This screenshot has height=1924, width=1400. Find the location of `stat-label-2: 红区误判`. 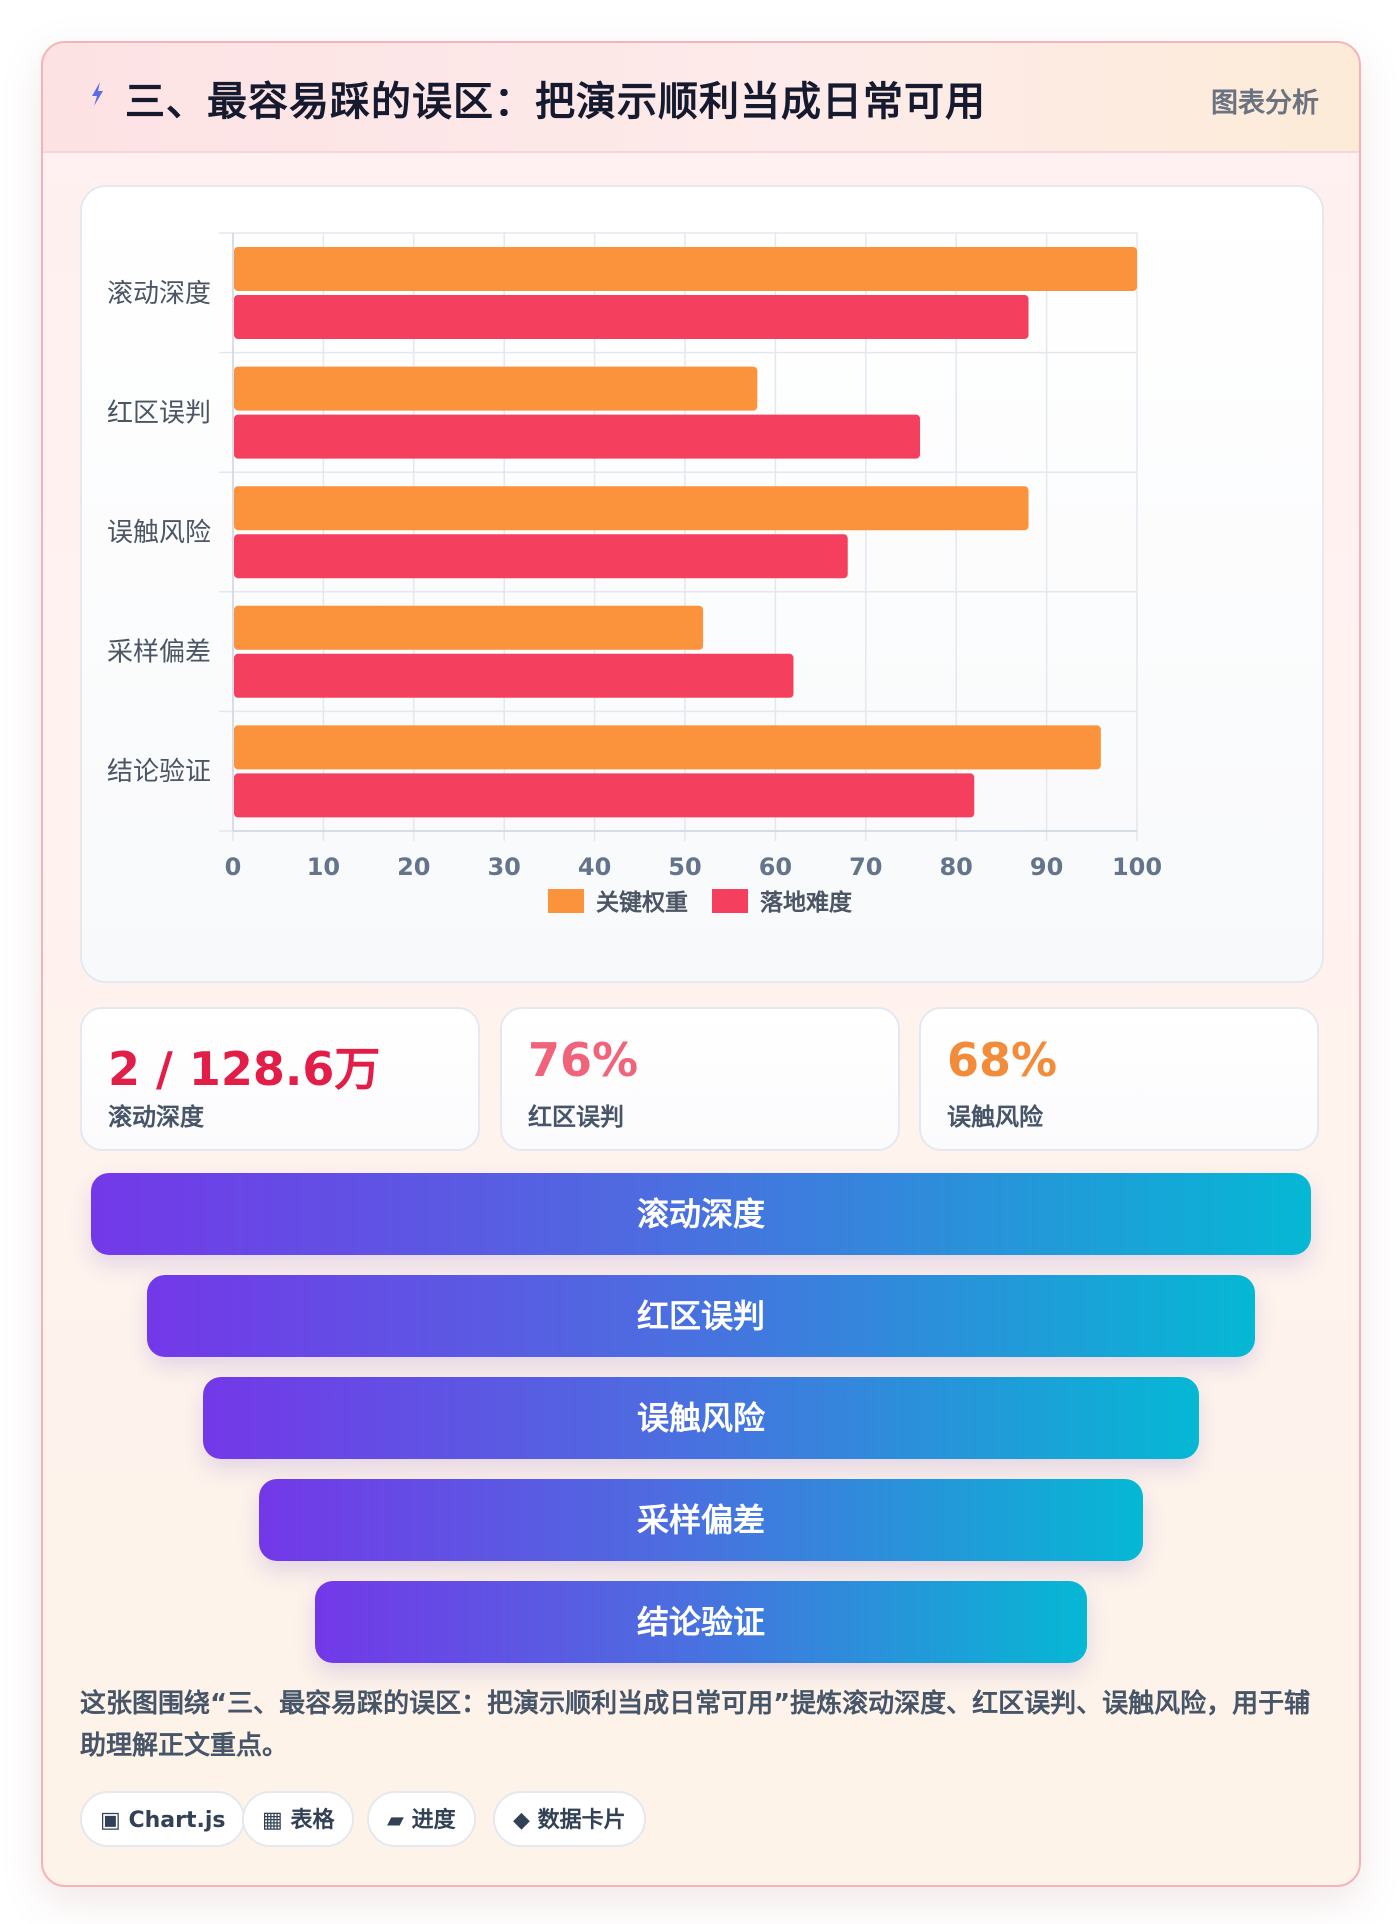

stat-label-2: 红区误判 is located at coordinates (576, 1117).